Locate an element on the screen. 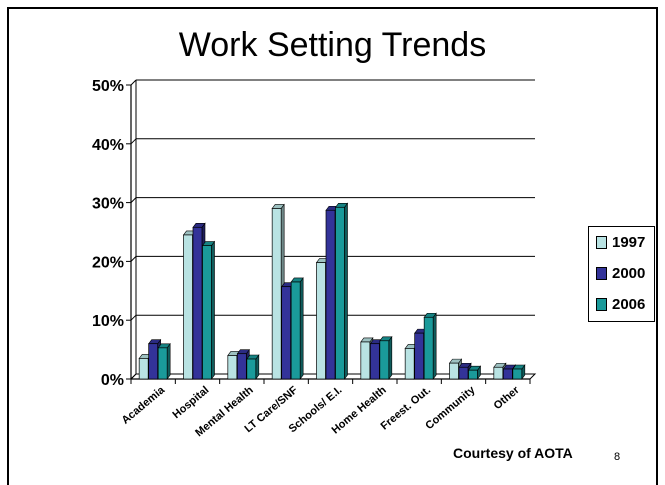  credit-text: Courtesy of AOTA is located at coordinates (513, 453).